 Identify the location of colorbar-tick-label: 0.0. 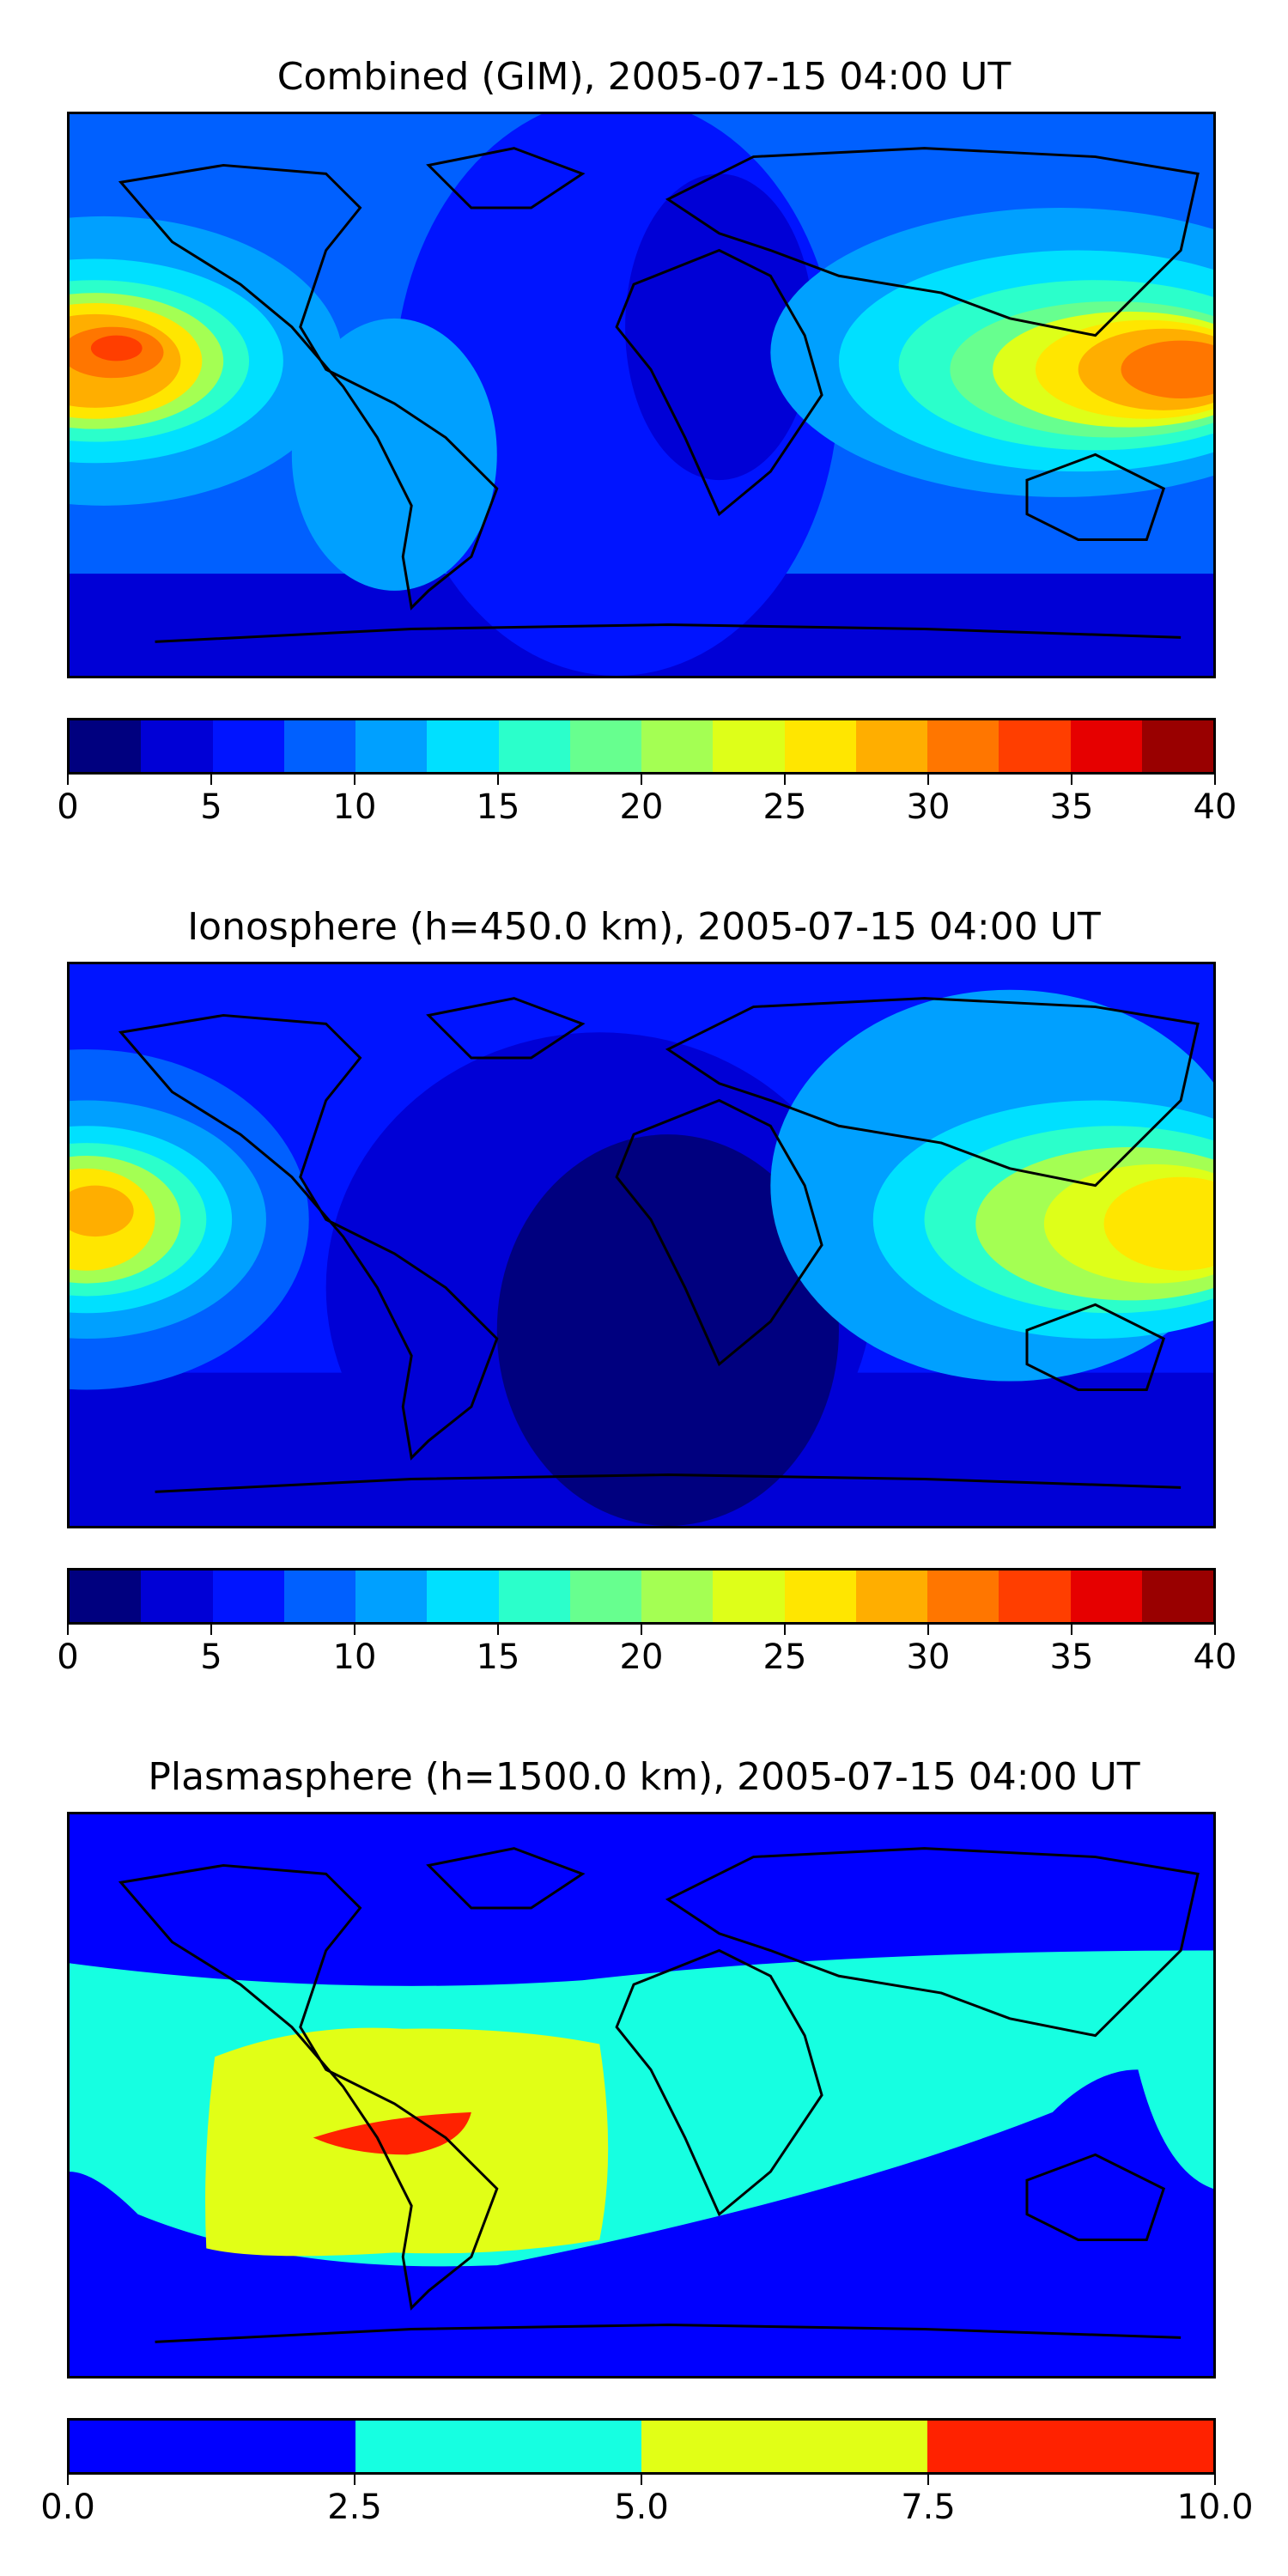
(67, 2507).